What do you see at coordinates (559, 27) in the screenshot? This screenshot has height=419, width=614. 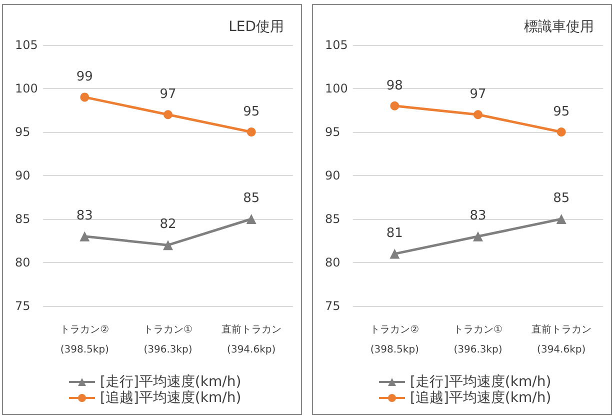 I see `chart-title: 標識車使用` at bounding box center [559, 27].